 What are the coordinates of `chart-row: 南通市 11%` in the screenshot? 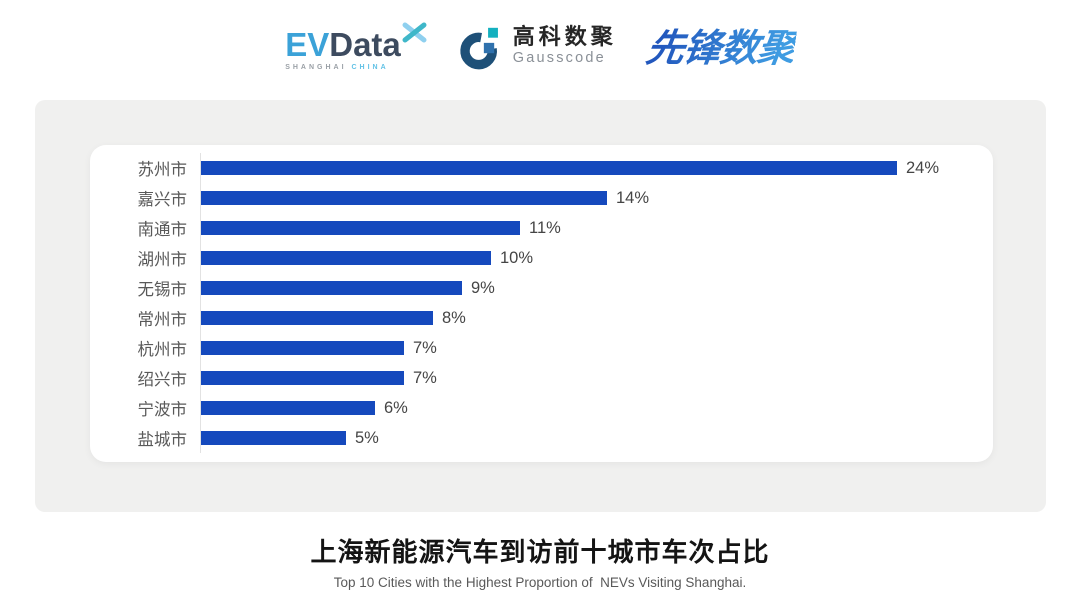 It's located at (541, 228).